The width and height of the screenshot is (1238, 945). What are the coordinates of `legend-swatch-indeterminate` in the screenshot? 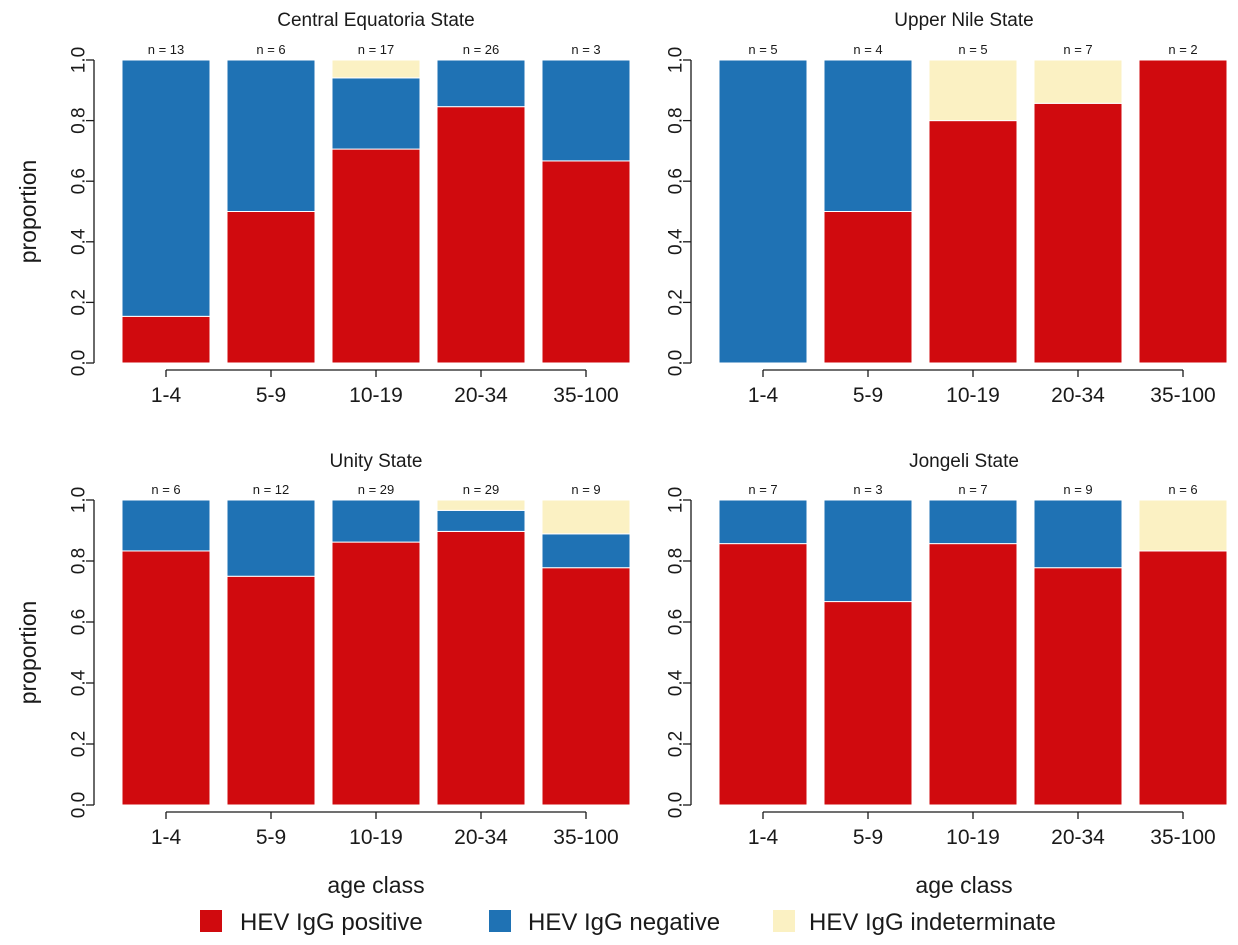 It's located at (784, 921).